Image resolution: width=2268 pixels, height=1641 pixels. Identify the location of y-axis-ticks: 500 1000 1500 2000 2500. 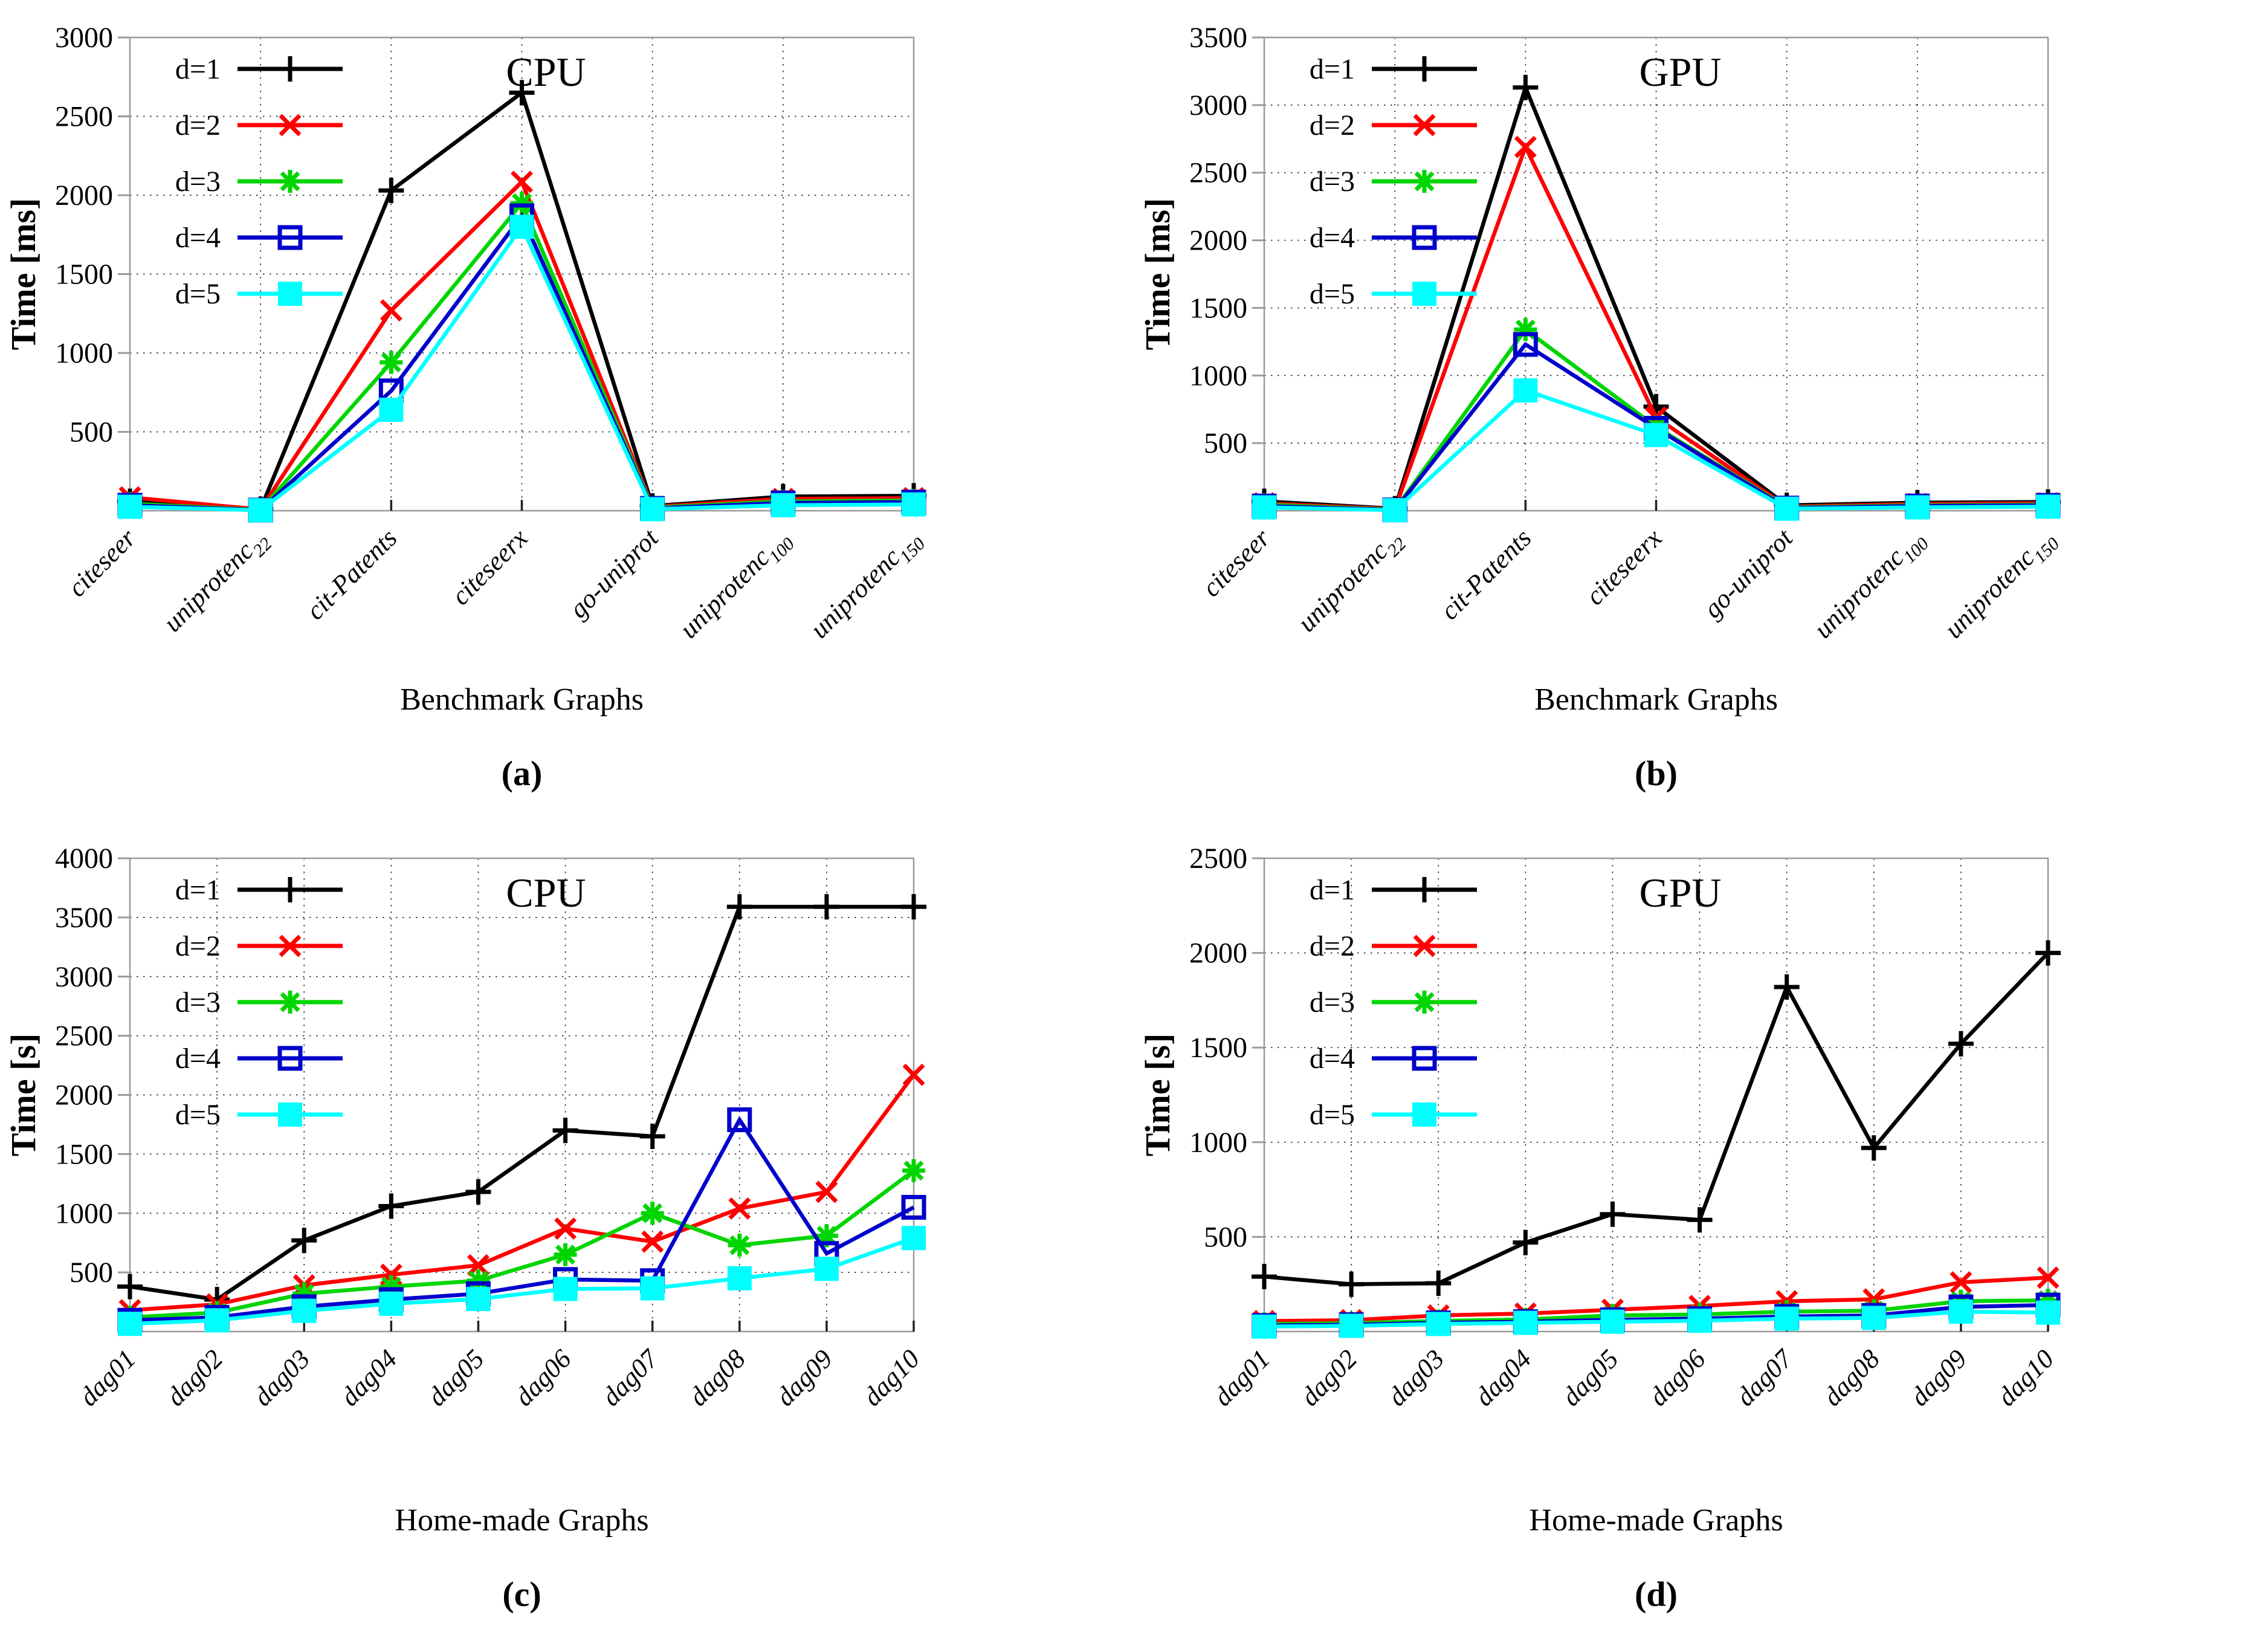
(1226, 1048).